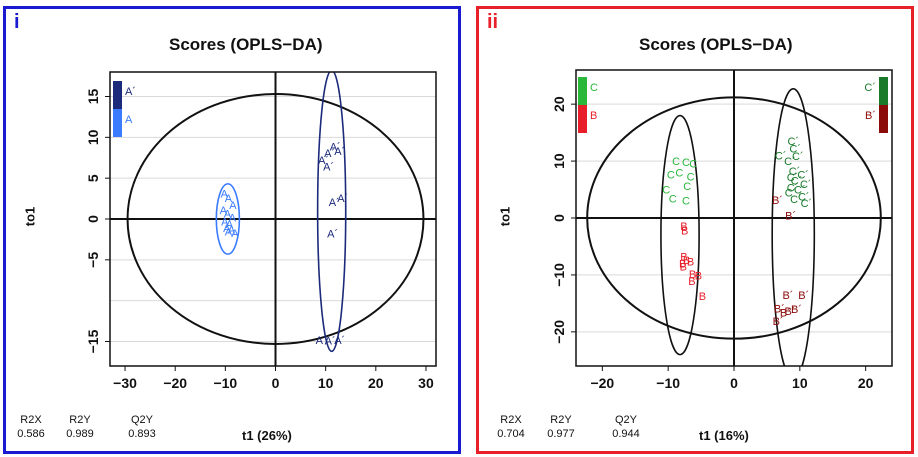 This screenshot has height=457, width=918. What do you see at coordinates (142, 427) in the screenshot?
I see `stat-q2y: Q2Y 0.893` at bounding box center [142, 427].